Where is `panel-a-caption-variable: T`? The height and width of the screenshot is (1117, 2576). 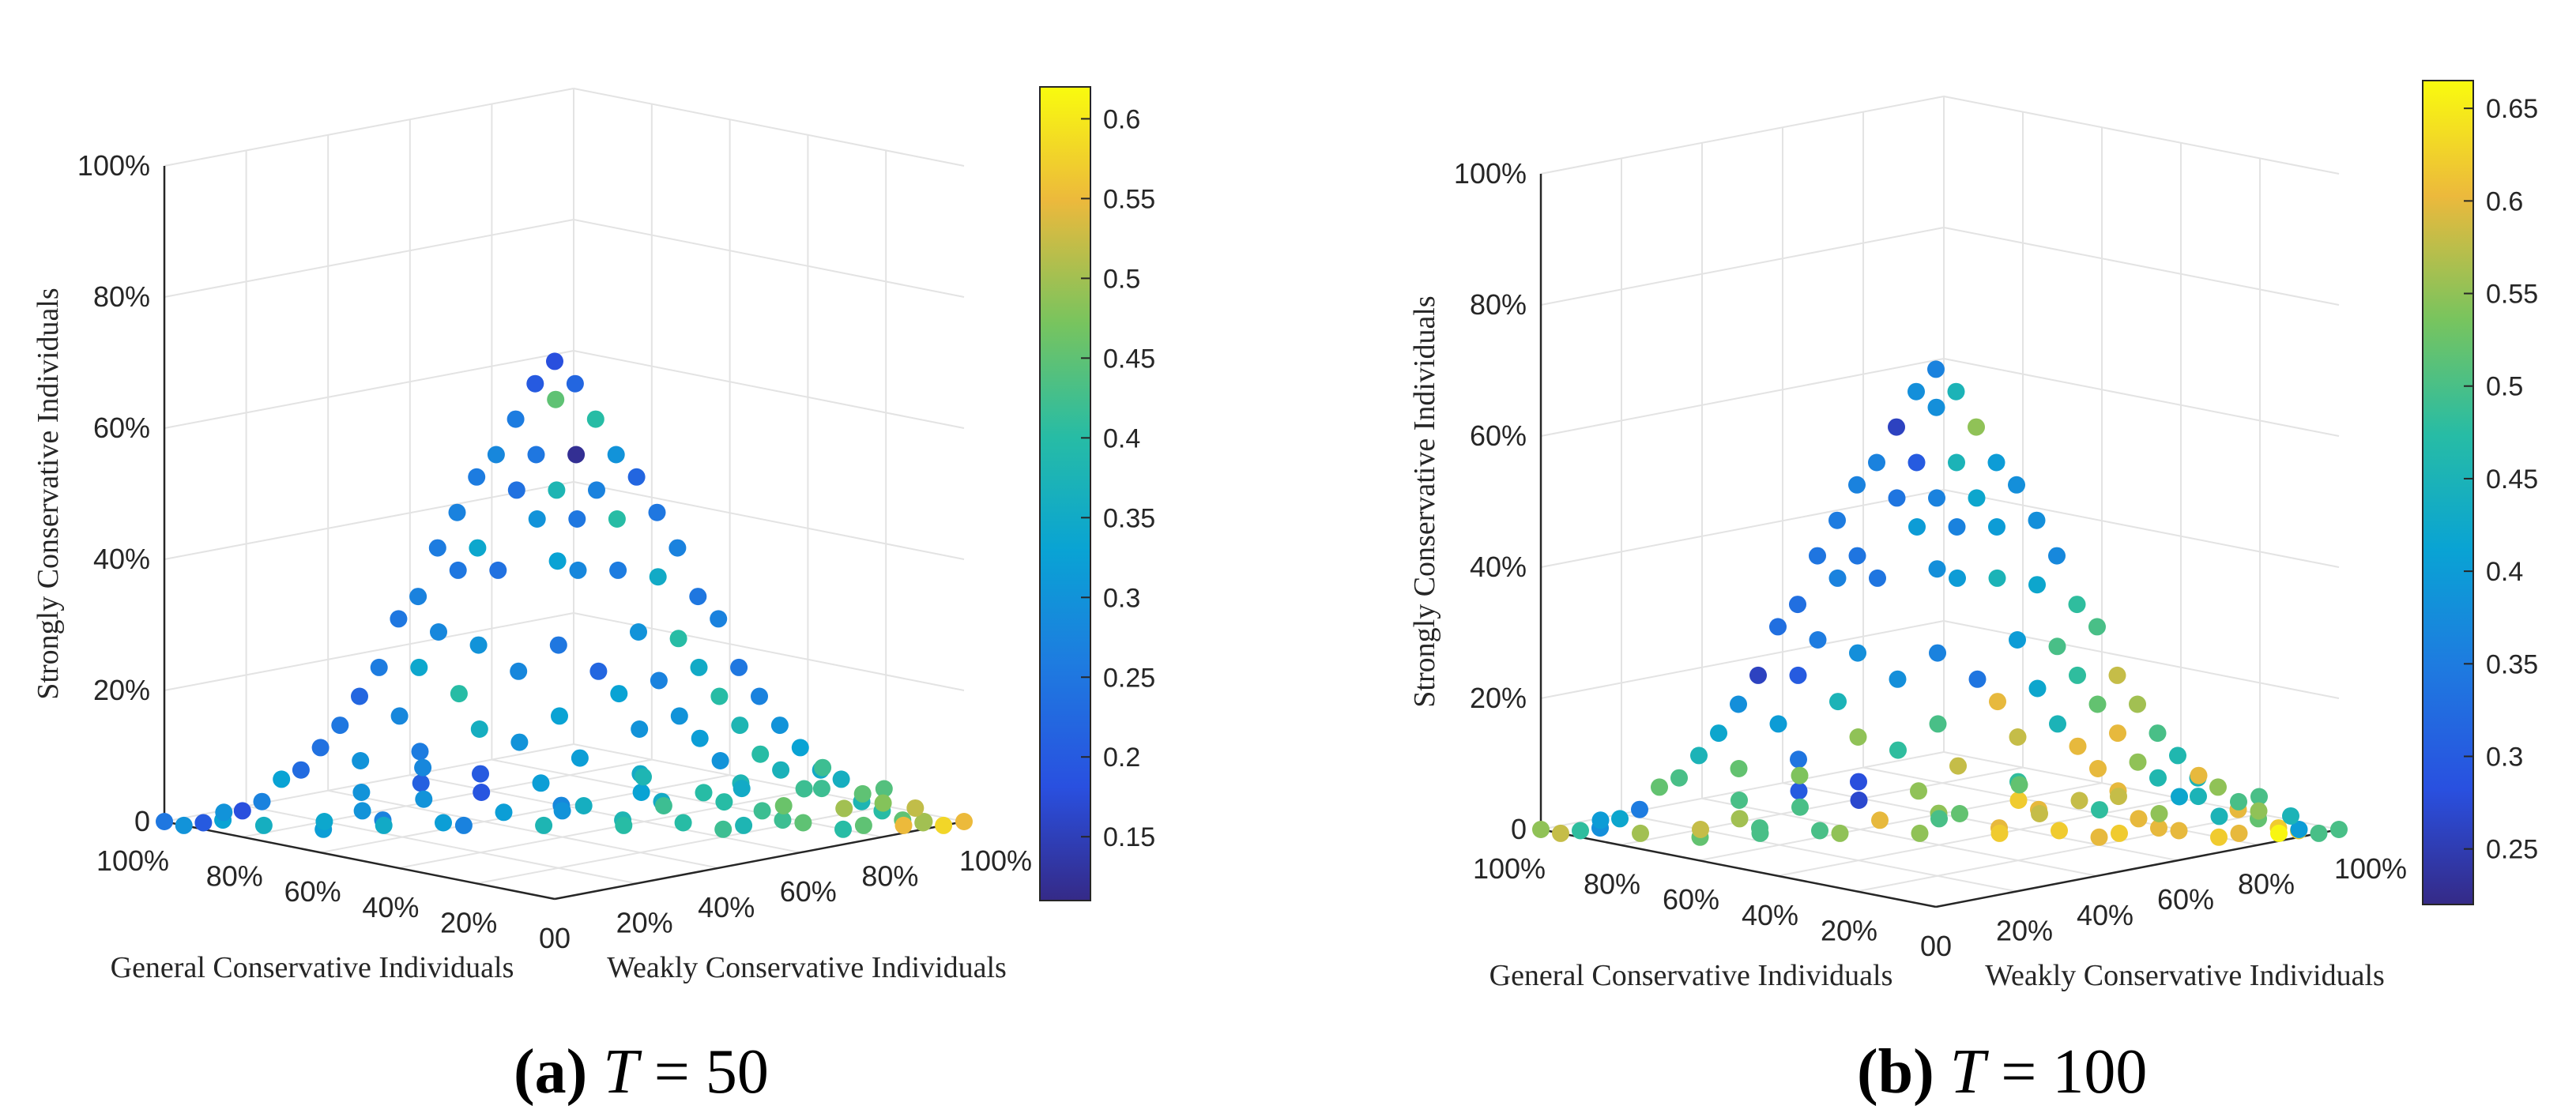 panel-a-caption-variable: T is located at coordinates (620, 1072).